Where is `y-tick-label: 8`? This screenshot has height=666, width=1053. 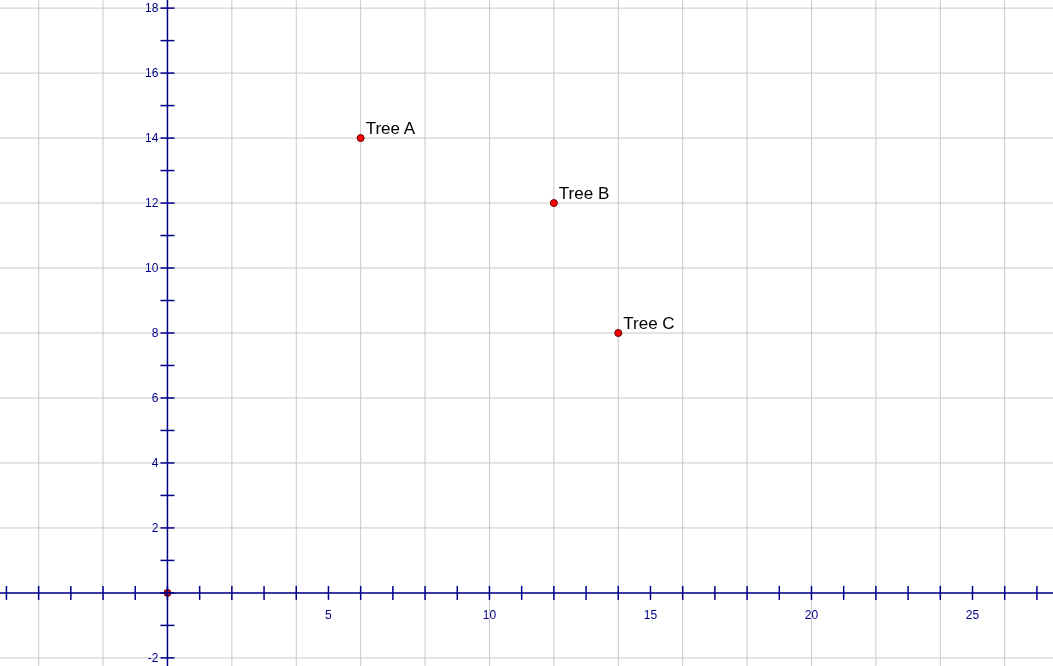 y-tick-label: 8 is located at coordinates (155, 333).